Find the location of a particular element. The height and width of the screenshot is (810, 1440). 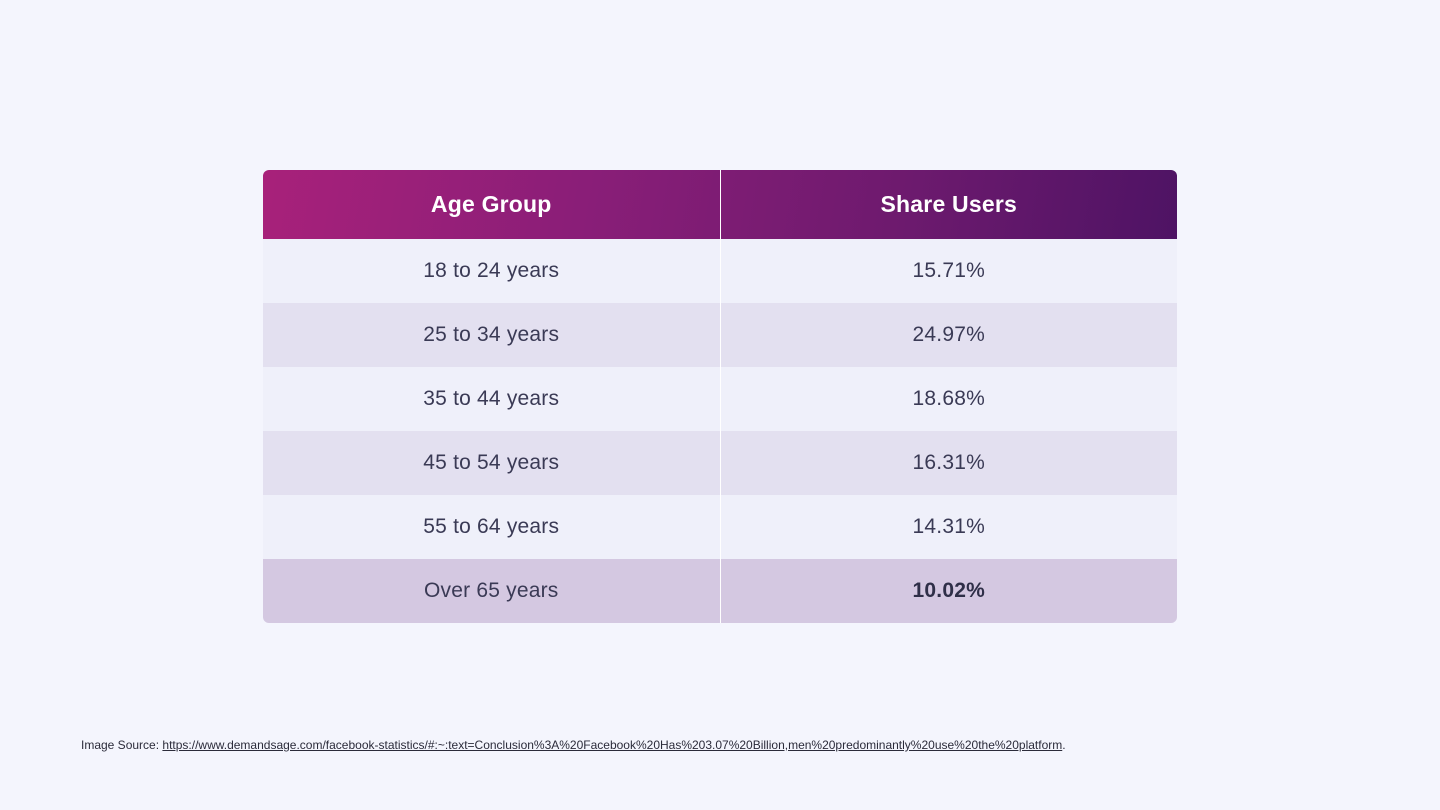

share-users-cell: 15.71% is located at coordinates (948, 270).